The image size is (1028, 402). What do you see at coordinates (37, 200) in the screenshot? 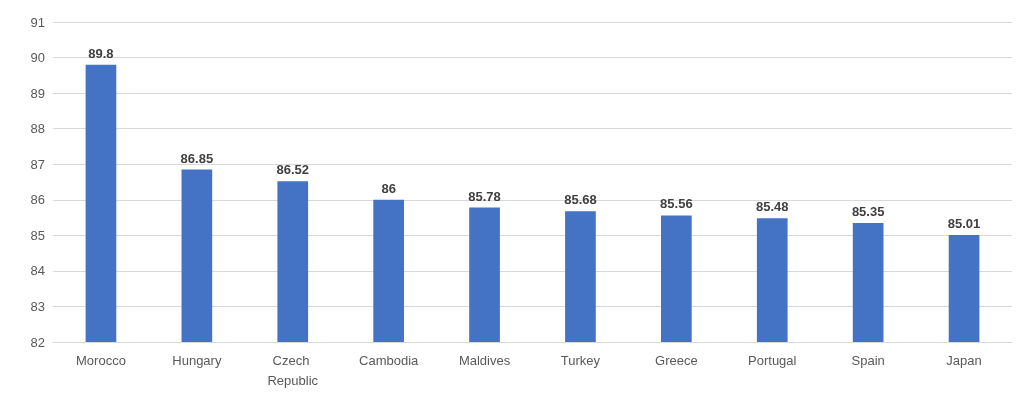
I see `y-tick-label: 86` at bounding box center [37, 200].